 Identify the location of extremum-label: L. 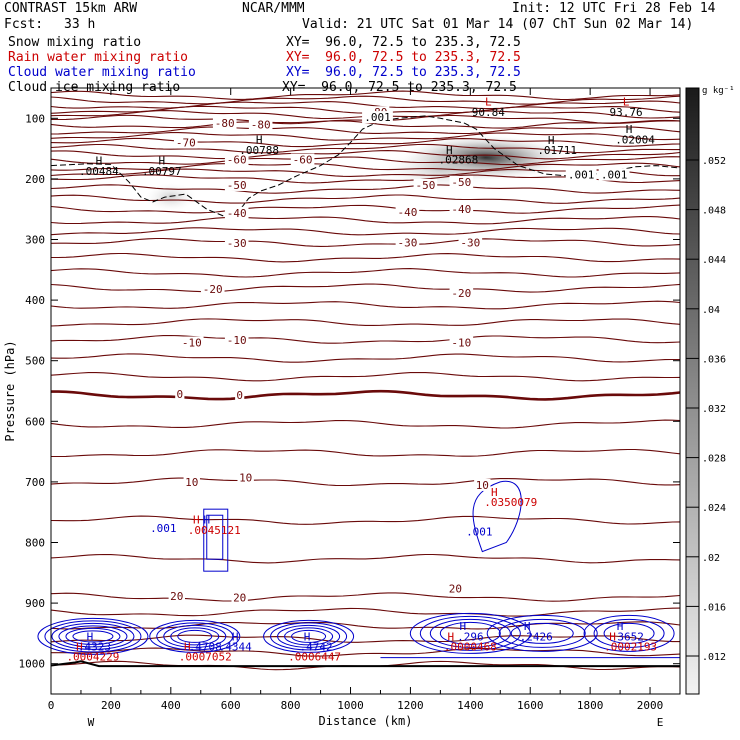
(488, 101).